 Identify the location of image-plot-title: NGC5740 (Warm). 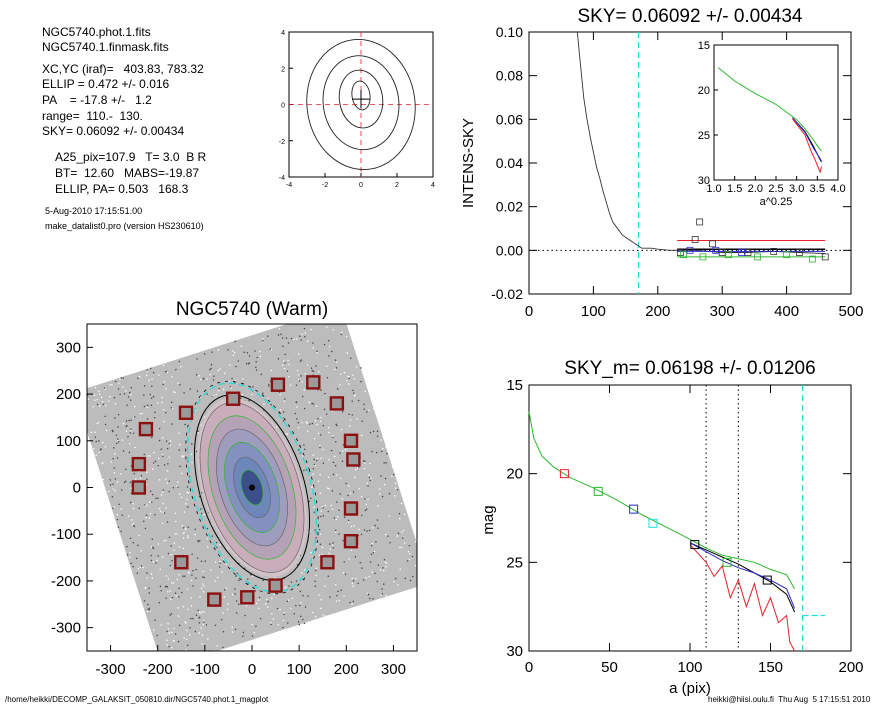
(252, 309).